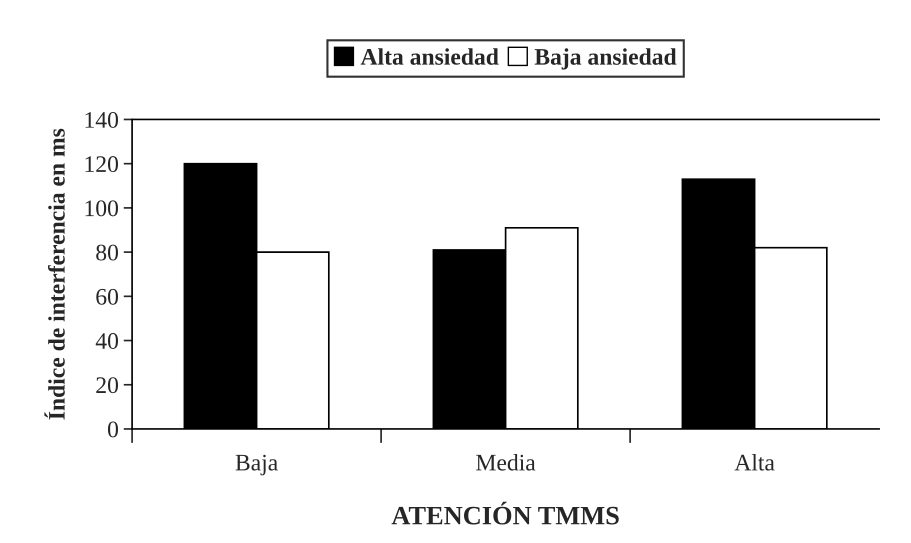  I want to click on y-tick-label: 100, so click(102, 208).